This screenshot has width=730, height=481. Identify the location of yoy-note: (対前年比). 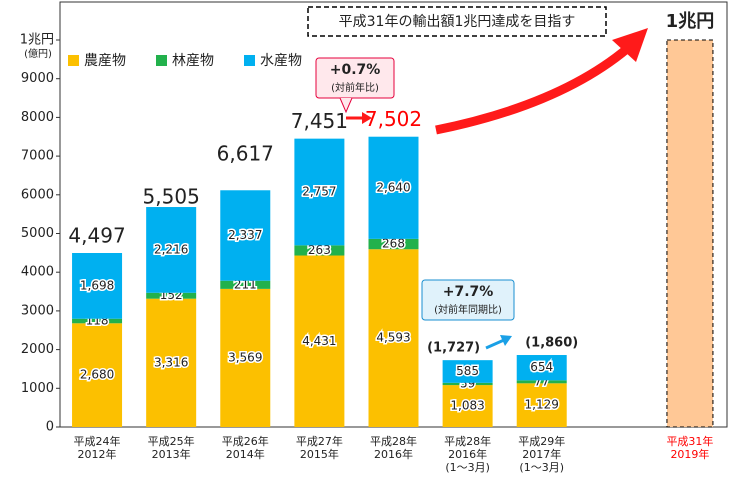
(355, 87).